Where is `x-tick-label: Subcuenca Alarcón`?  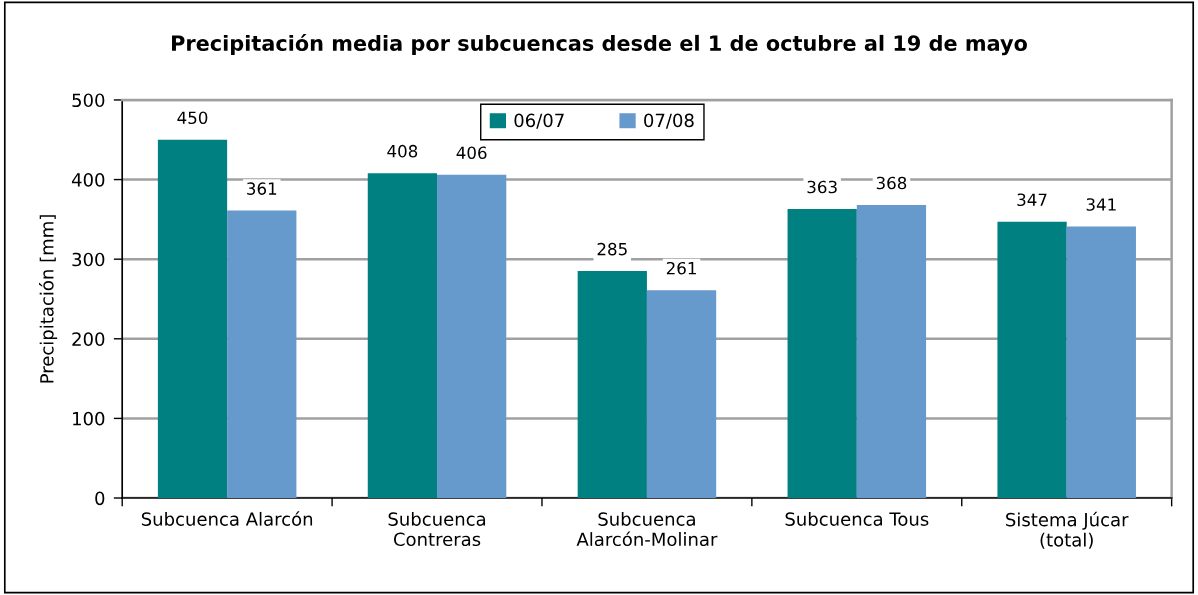 x-tick-label: Subcuenca Alarcón is located at coordinates (227, 518).